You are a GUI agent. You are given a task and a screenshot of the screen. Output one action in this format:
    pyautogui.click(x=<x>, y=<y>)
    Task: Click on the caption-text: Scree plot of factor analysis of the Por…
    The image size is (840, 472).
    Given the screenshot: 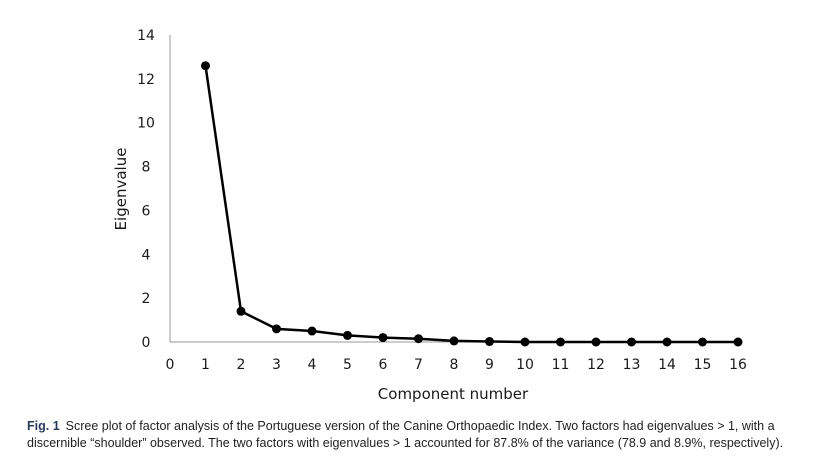 What is the action you would take?
    pyautogui.click(x=405, y=434)
    